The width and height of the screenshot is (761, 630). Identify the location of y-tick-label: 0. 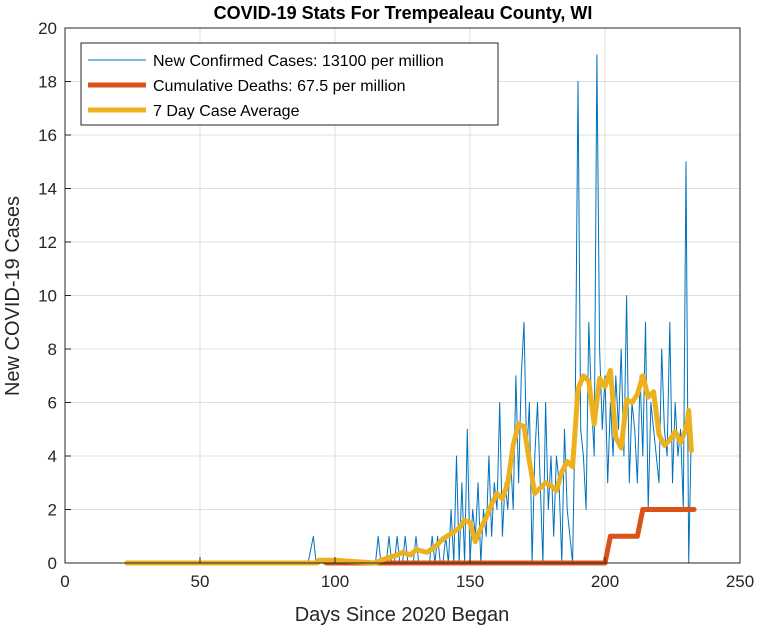
(52, 563).